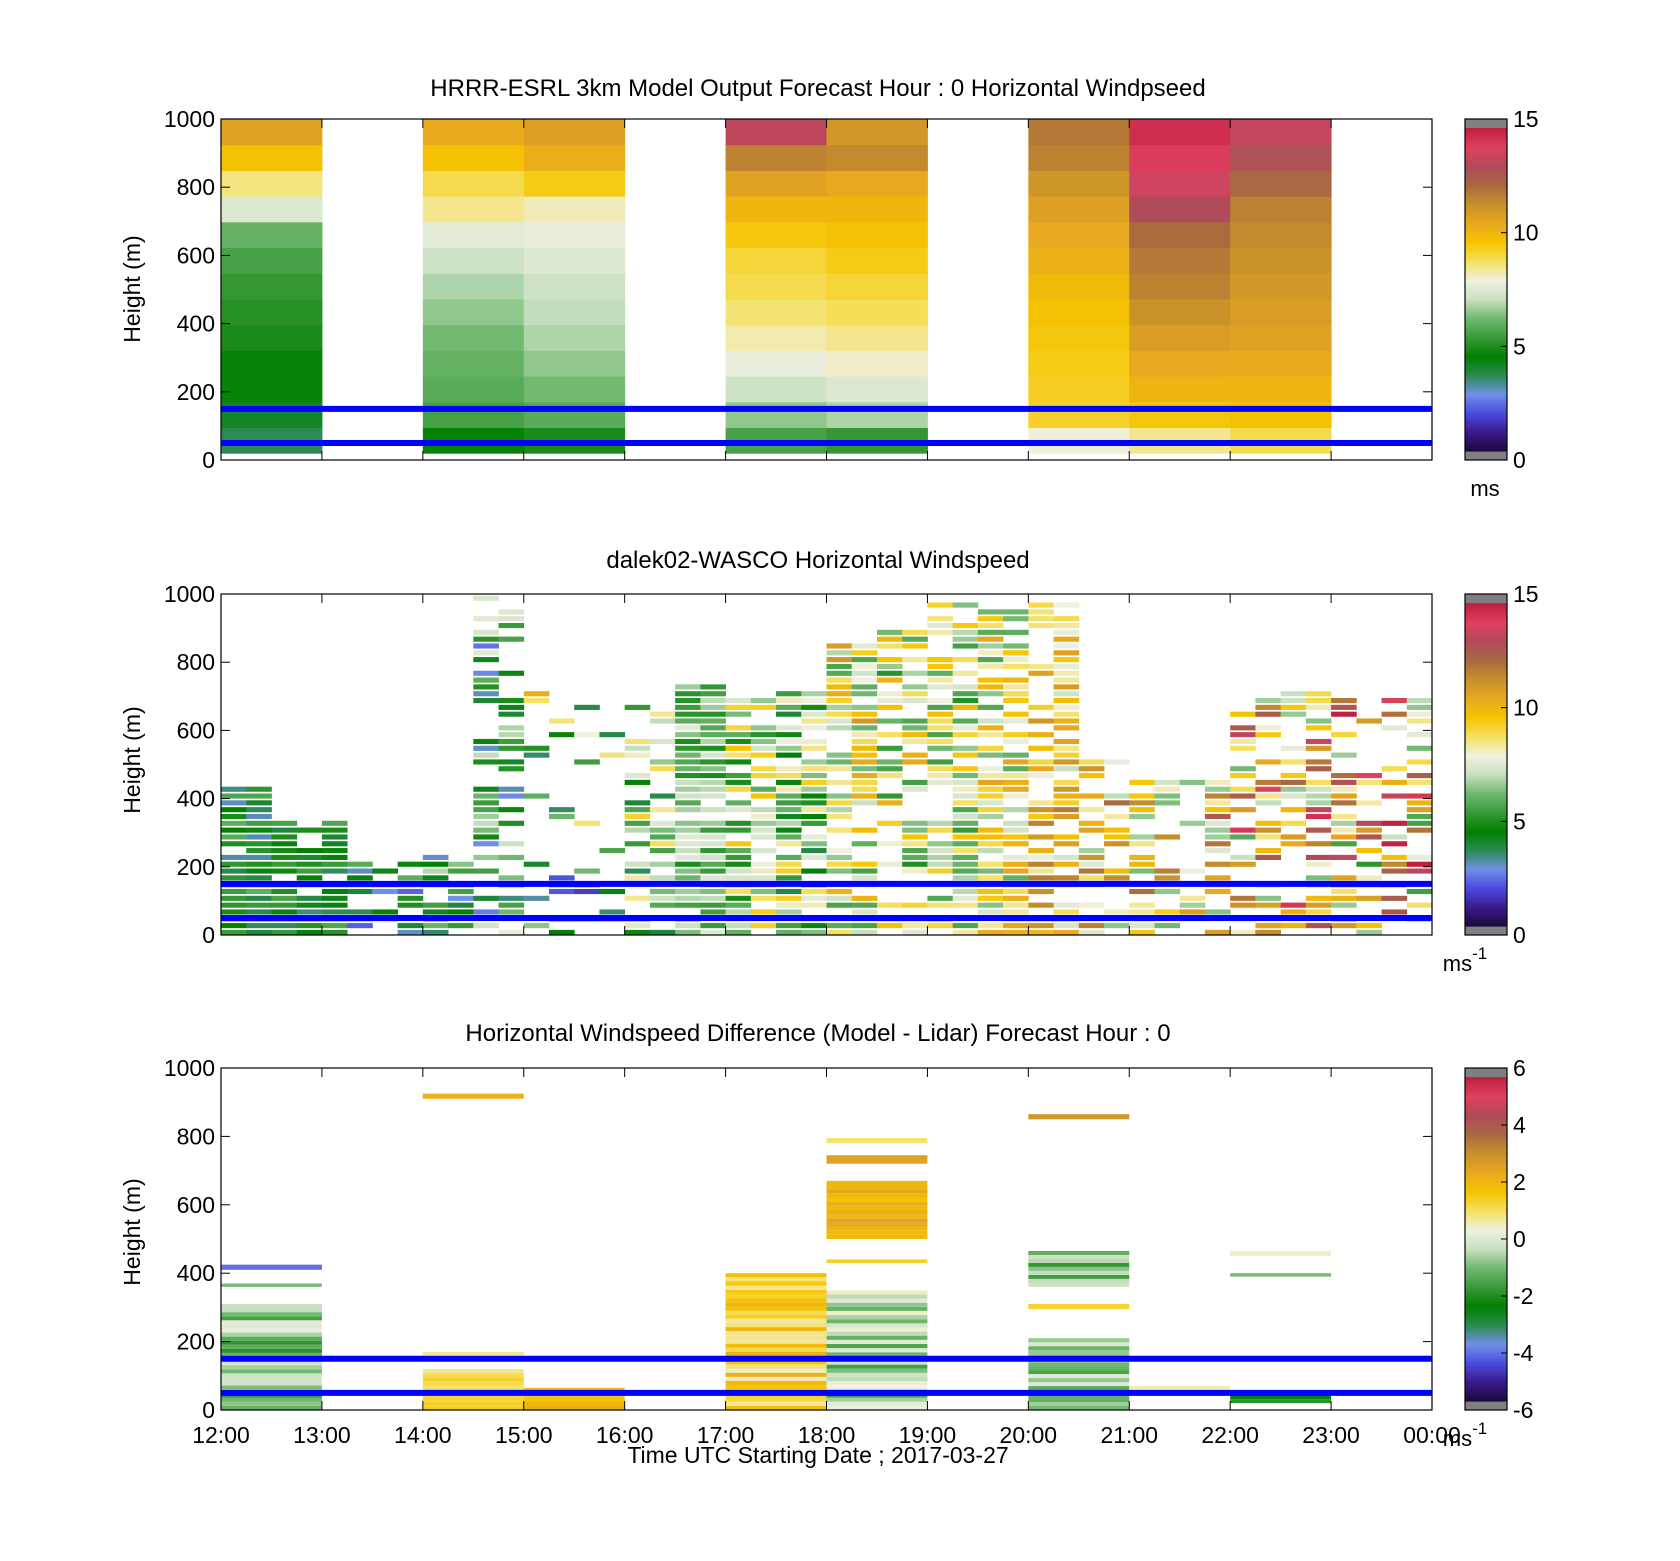 The image size is (1680, 1561). Describe the element at coordinates (196, 255) in the screenshot. I see `y-tick-label: 600` at that location.